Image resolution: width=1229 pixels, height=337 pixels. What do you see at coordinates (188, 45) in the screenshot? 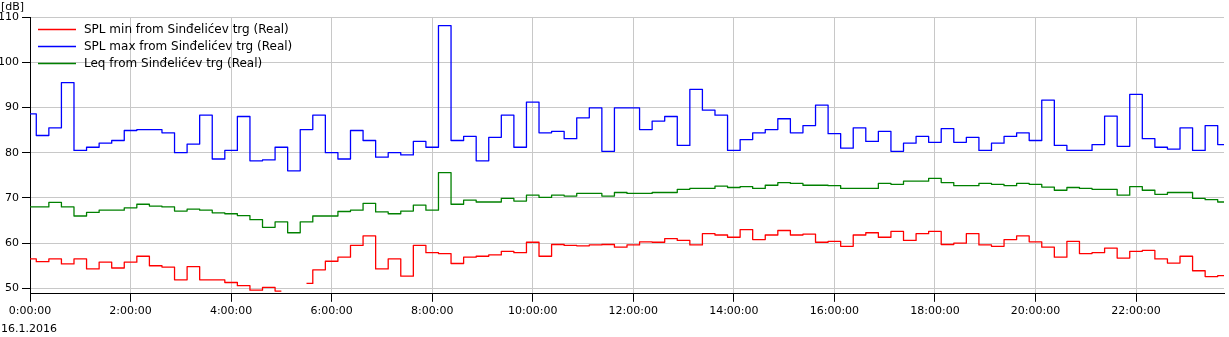
I see `legend-label: SPL max from Sinđelićev trg (Real)` at bounding box center [188, 45].